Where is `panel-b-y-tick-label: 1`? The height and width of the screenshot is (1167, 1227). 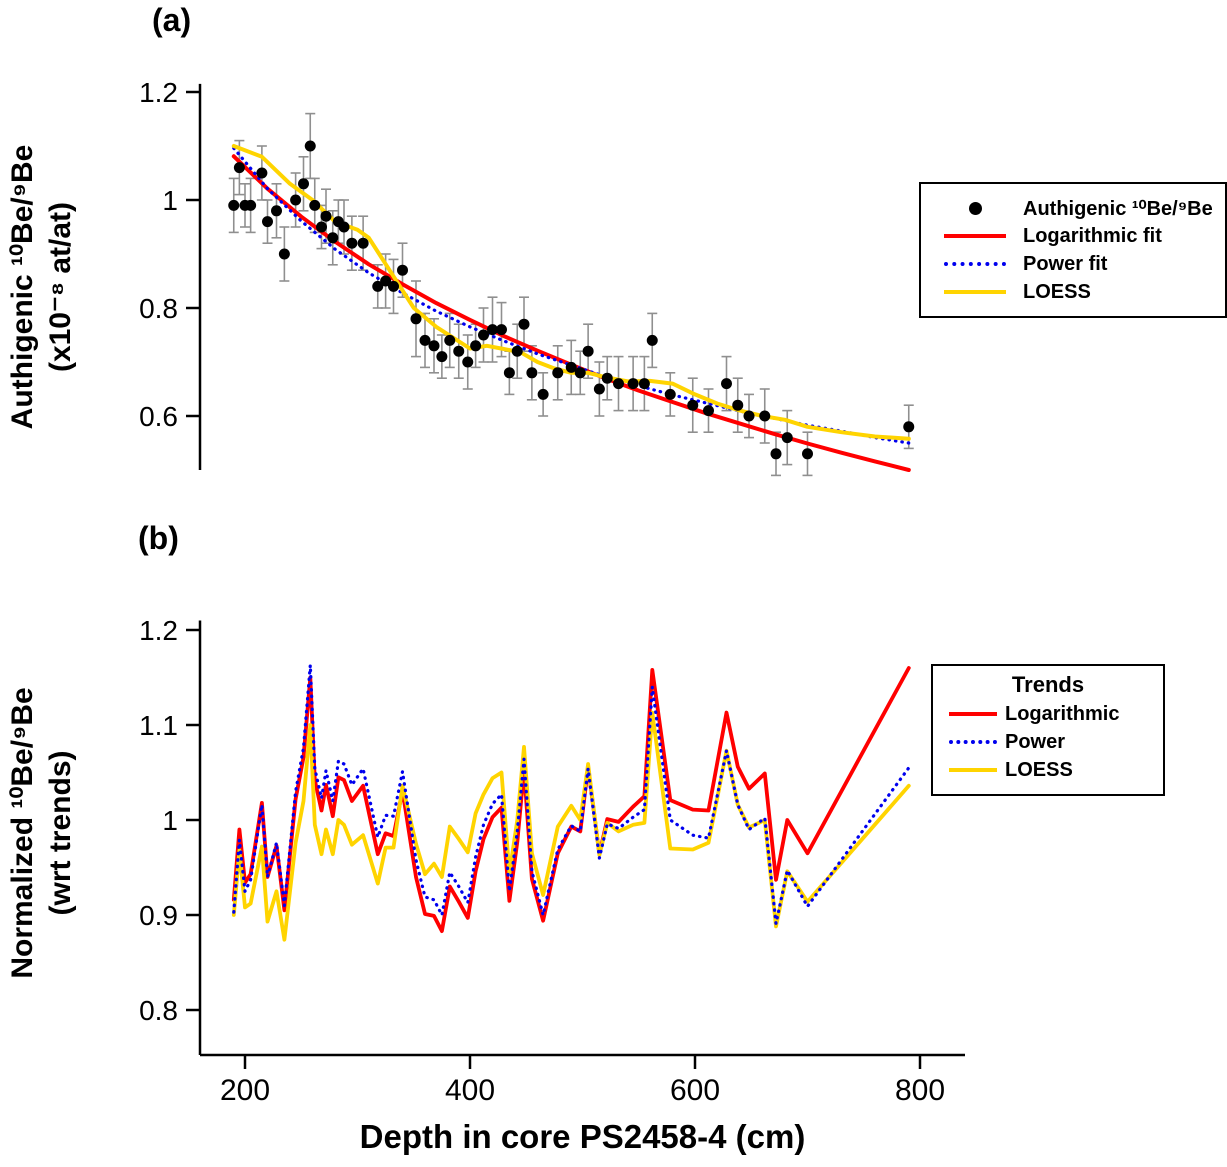 panel-b-y-tick-label: 1 is located at coordinates (170, 820).